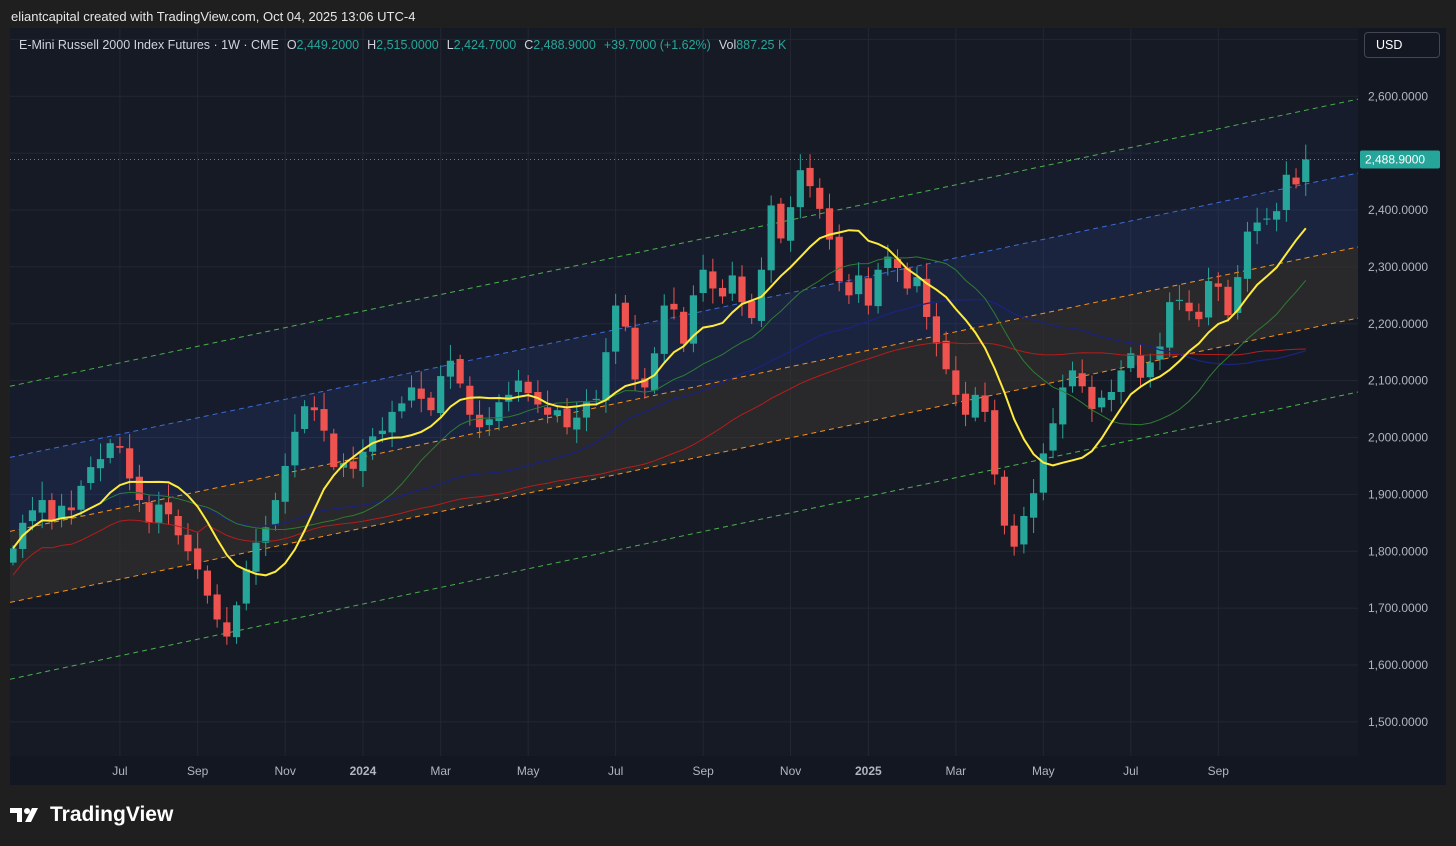  What do you see at coordinates (363, 771) in the screenshot?
I see `time-tick-label: 2024` at bounding box center [363, 771].